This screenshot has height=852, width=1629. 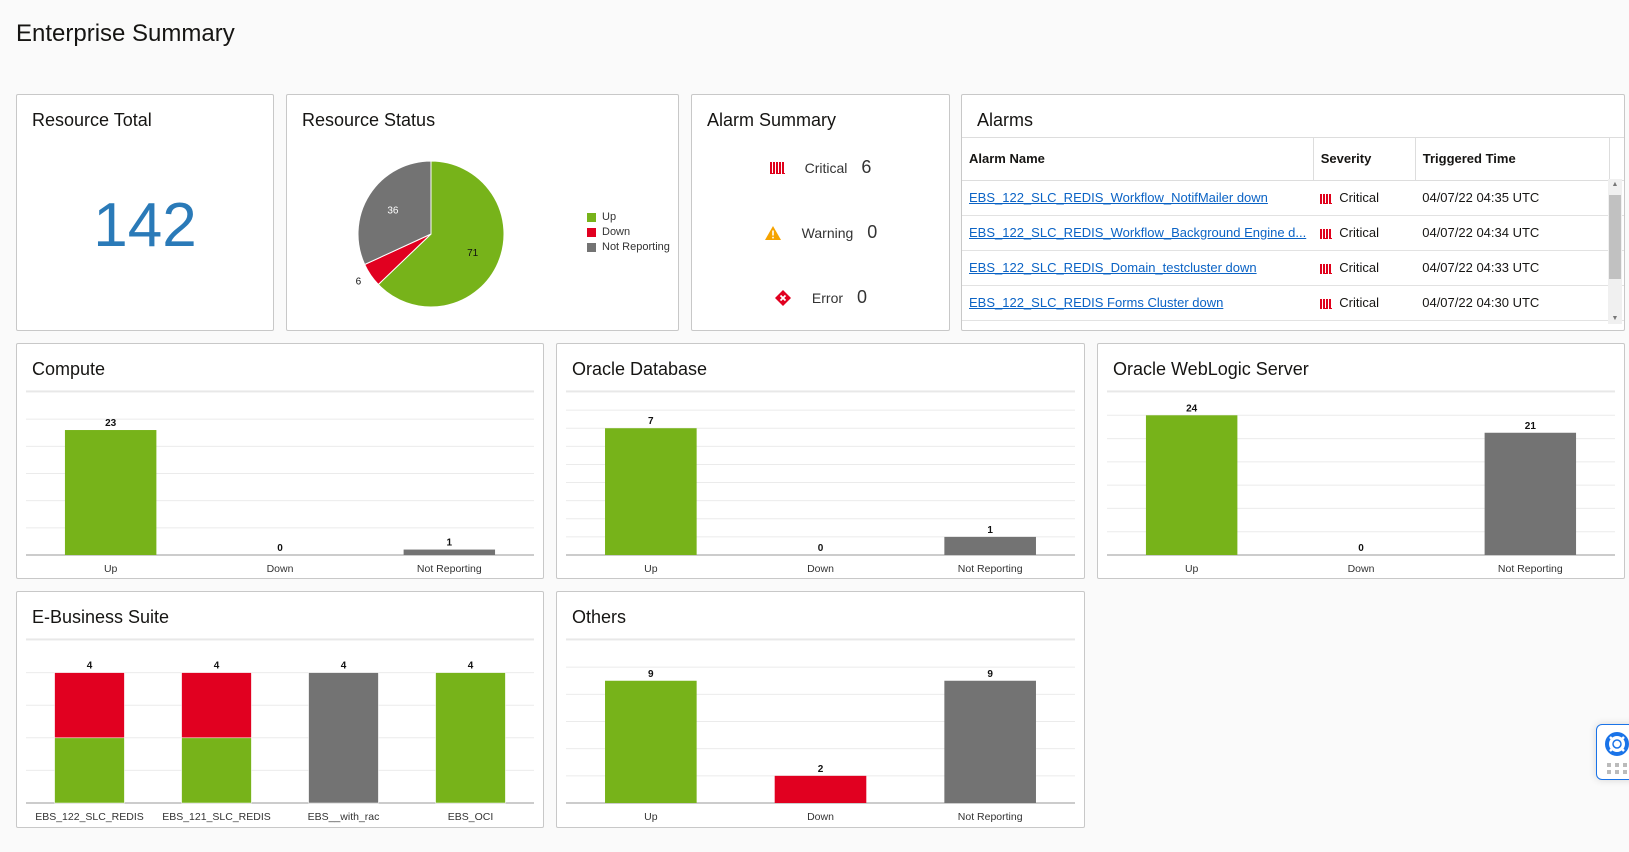 I want to click on scroll-up-icon: ▲, so click(x=1615, y=184).